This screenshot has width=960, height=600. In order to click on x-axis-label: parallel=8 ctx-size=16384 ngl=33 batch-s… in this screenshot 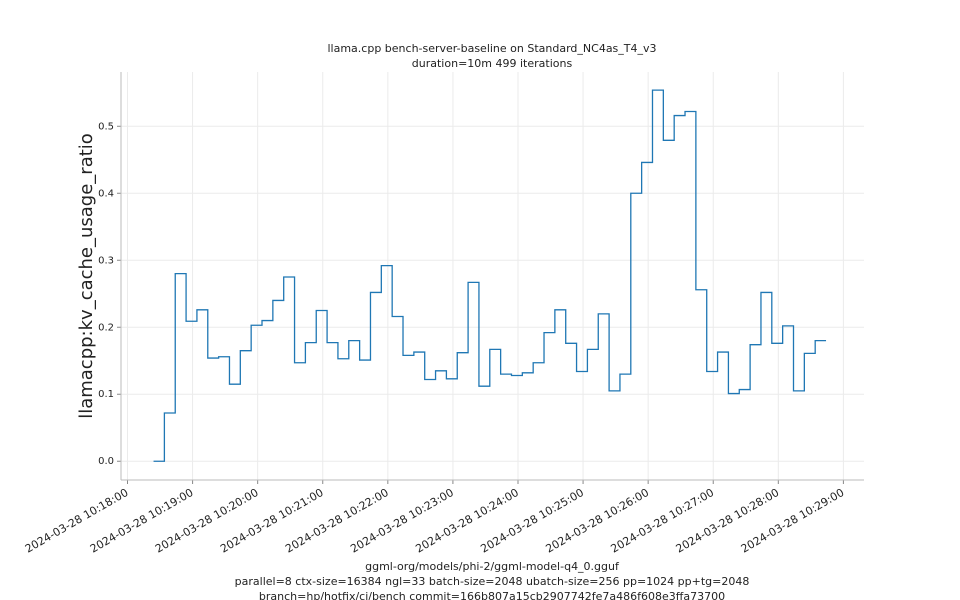, I will do `click(492, 581)`.